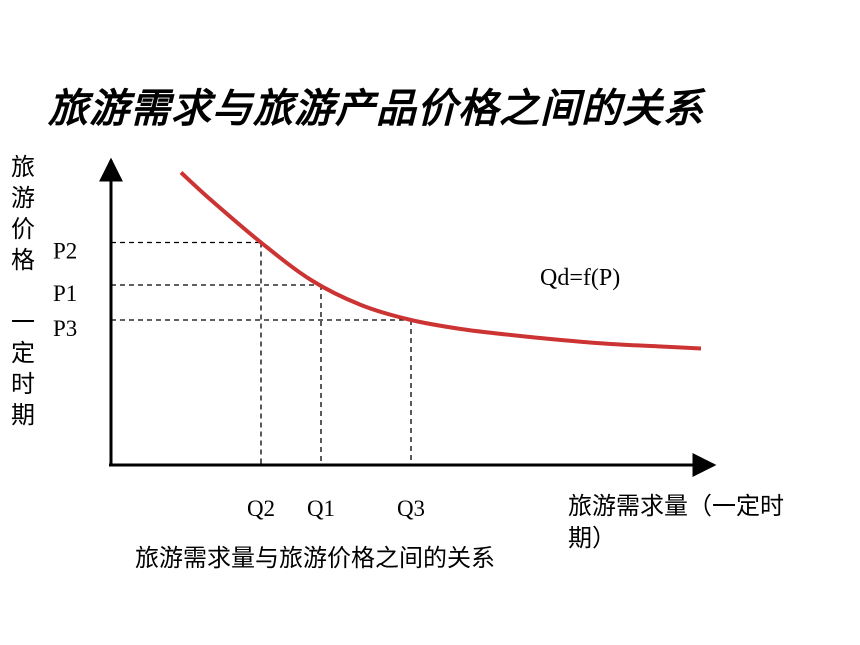 The width and height of the screenshot is (860, 645). I want to click on y-tick-label-p1: P1, so click(65, 293).